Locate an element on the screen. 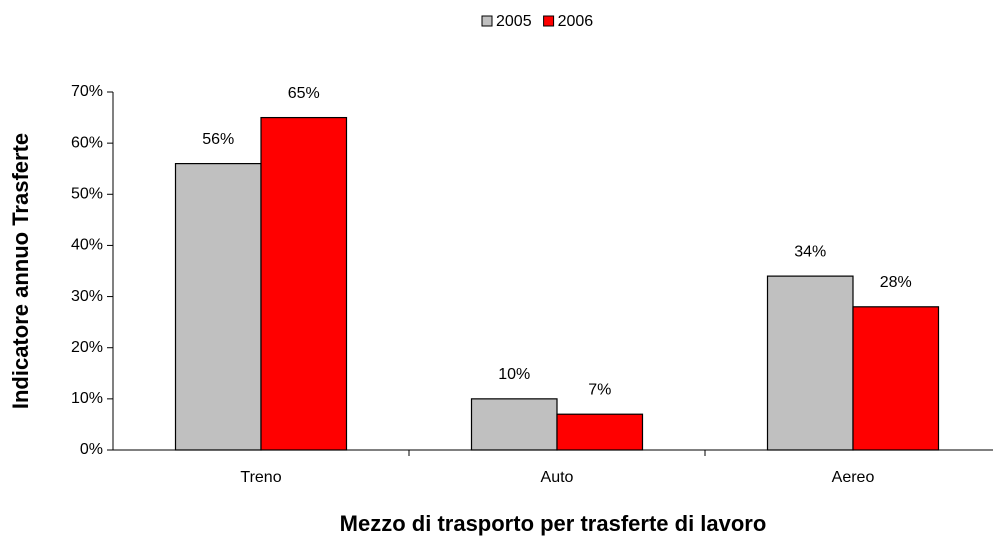 The width and height of the screenshot is (993, 540). y-tick-label: 50% is located at coordinates (87, 194).